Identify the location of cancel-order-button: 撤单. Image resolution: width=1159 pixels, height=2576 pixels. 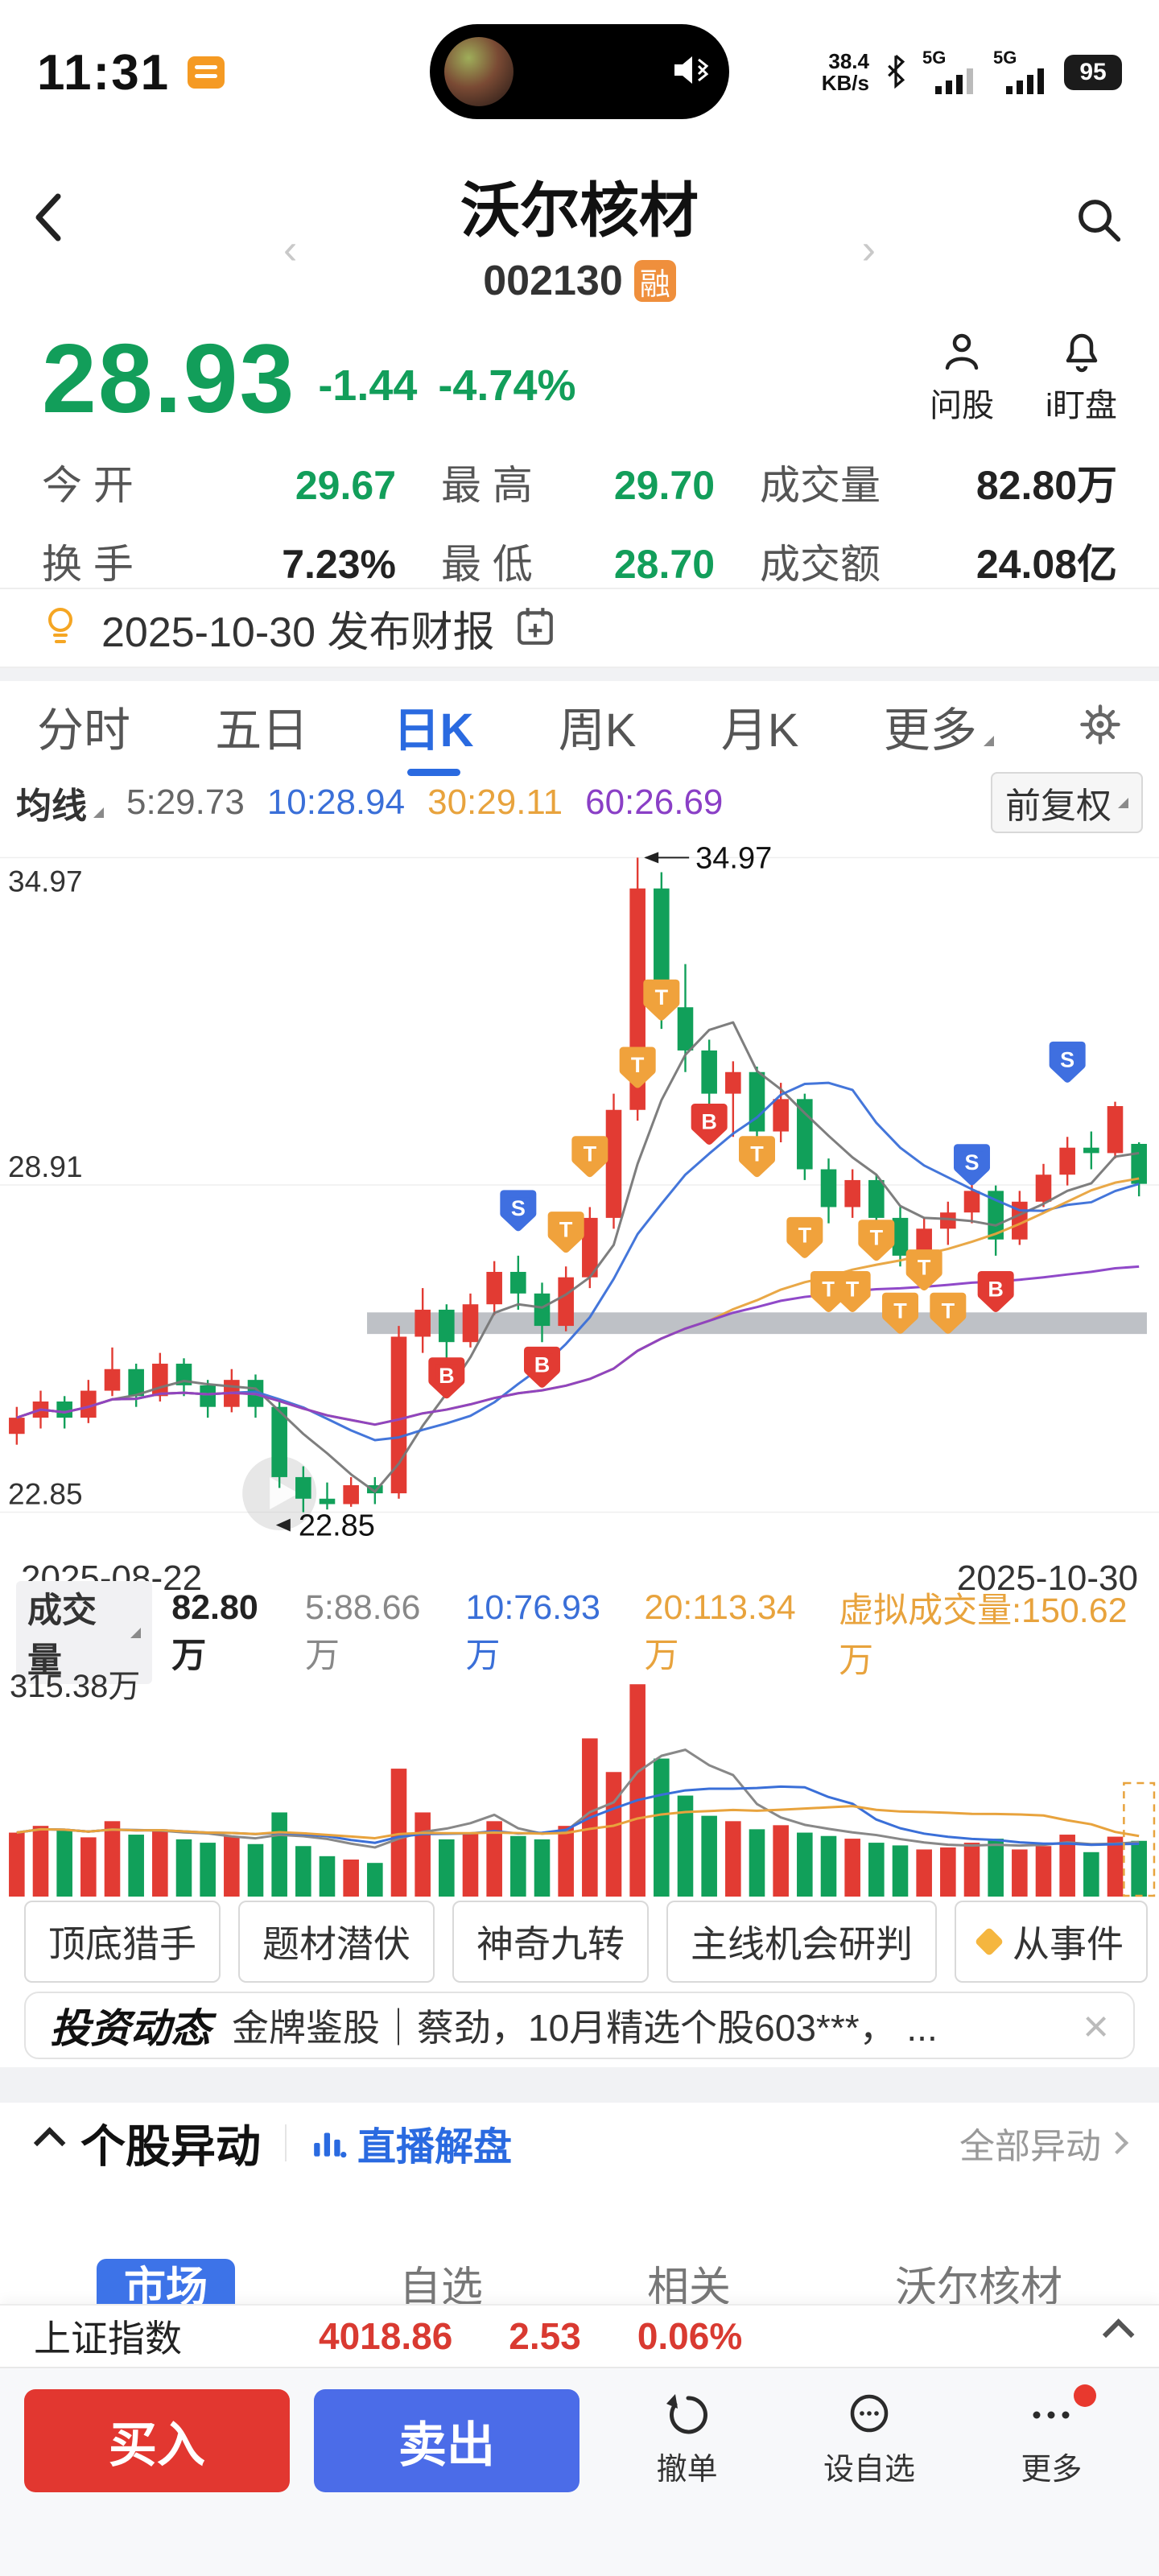
(687, 2439).